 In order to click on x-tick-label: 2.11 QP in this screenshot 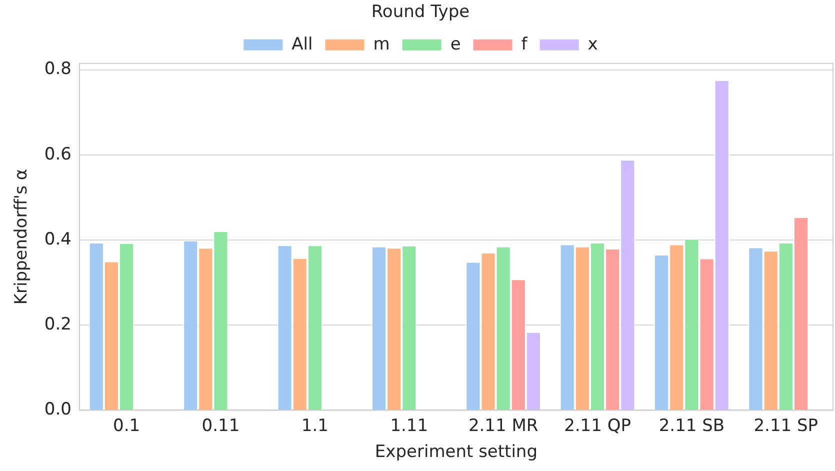, I will do `click(597, 426)`.